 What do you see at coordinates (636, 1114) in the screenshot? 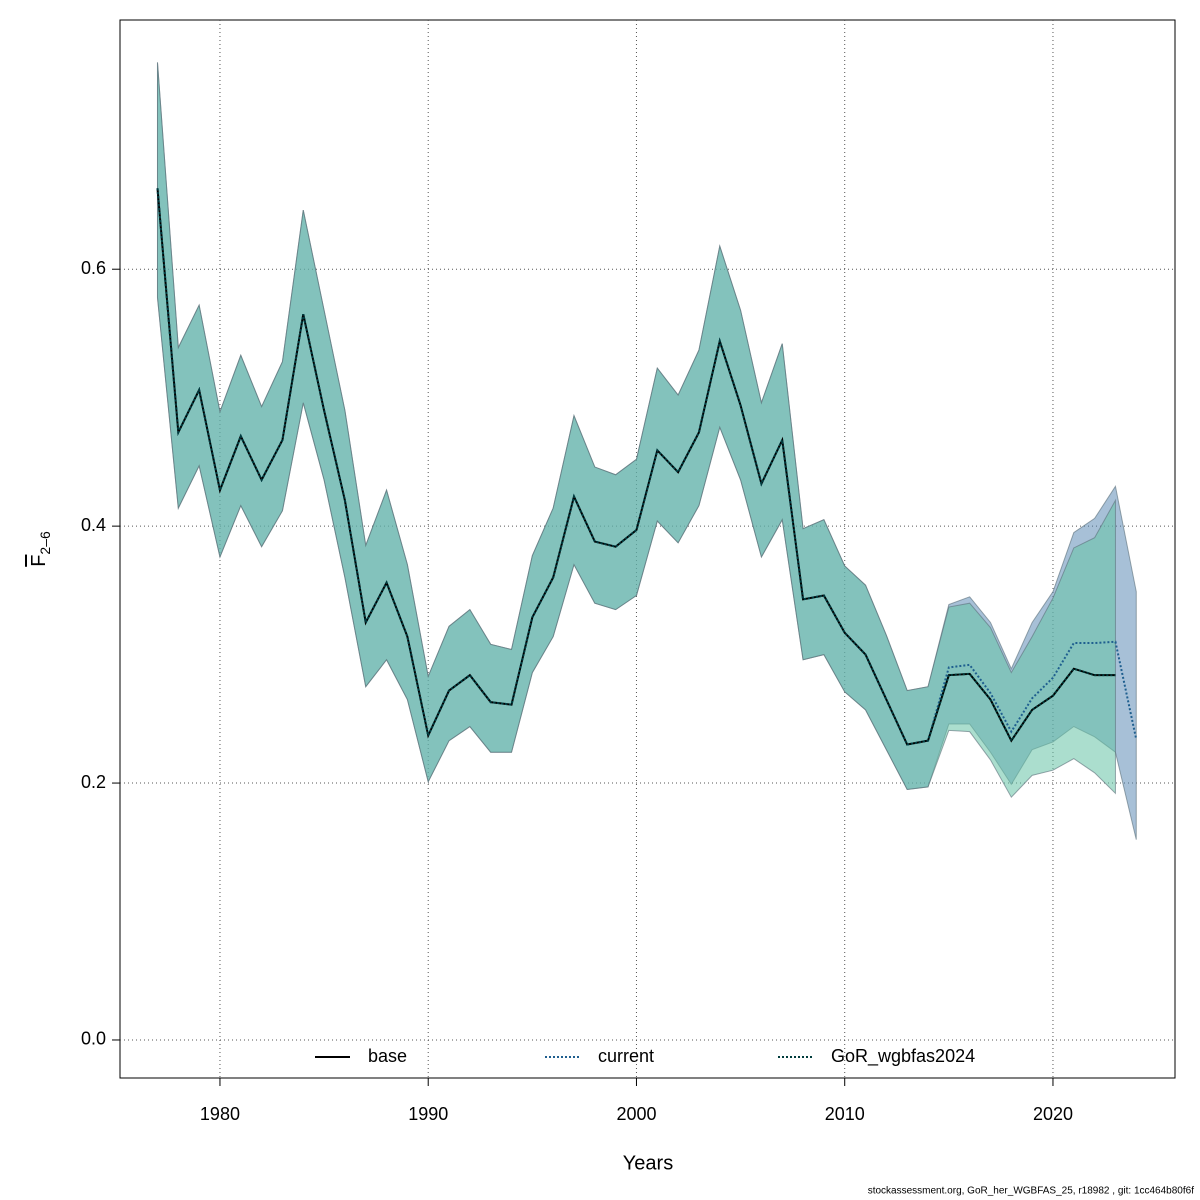
I see `x-tick-label: 2000` at bounding box center [636, 1114].